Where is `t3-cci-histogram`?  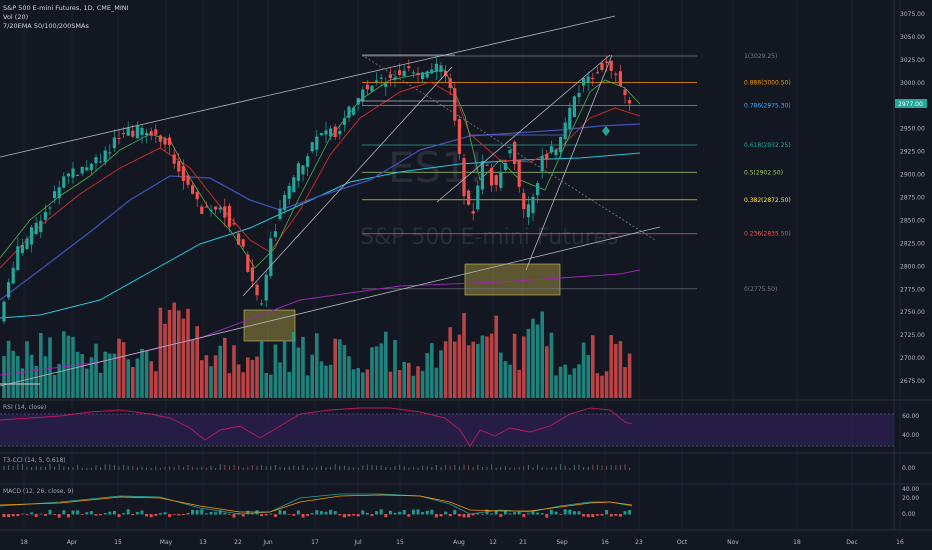 t3-cci-histogram is located at coordinates (317, 467).